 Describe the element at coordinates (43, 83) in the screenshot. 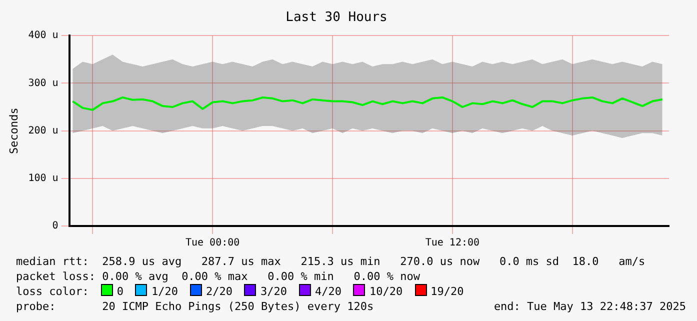

I see `y-tick-label: 300 u` at that location.